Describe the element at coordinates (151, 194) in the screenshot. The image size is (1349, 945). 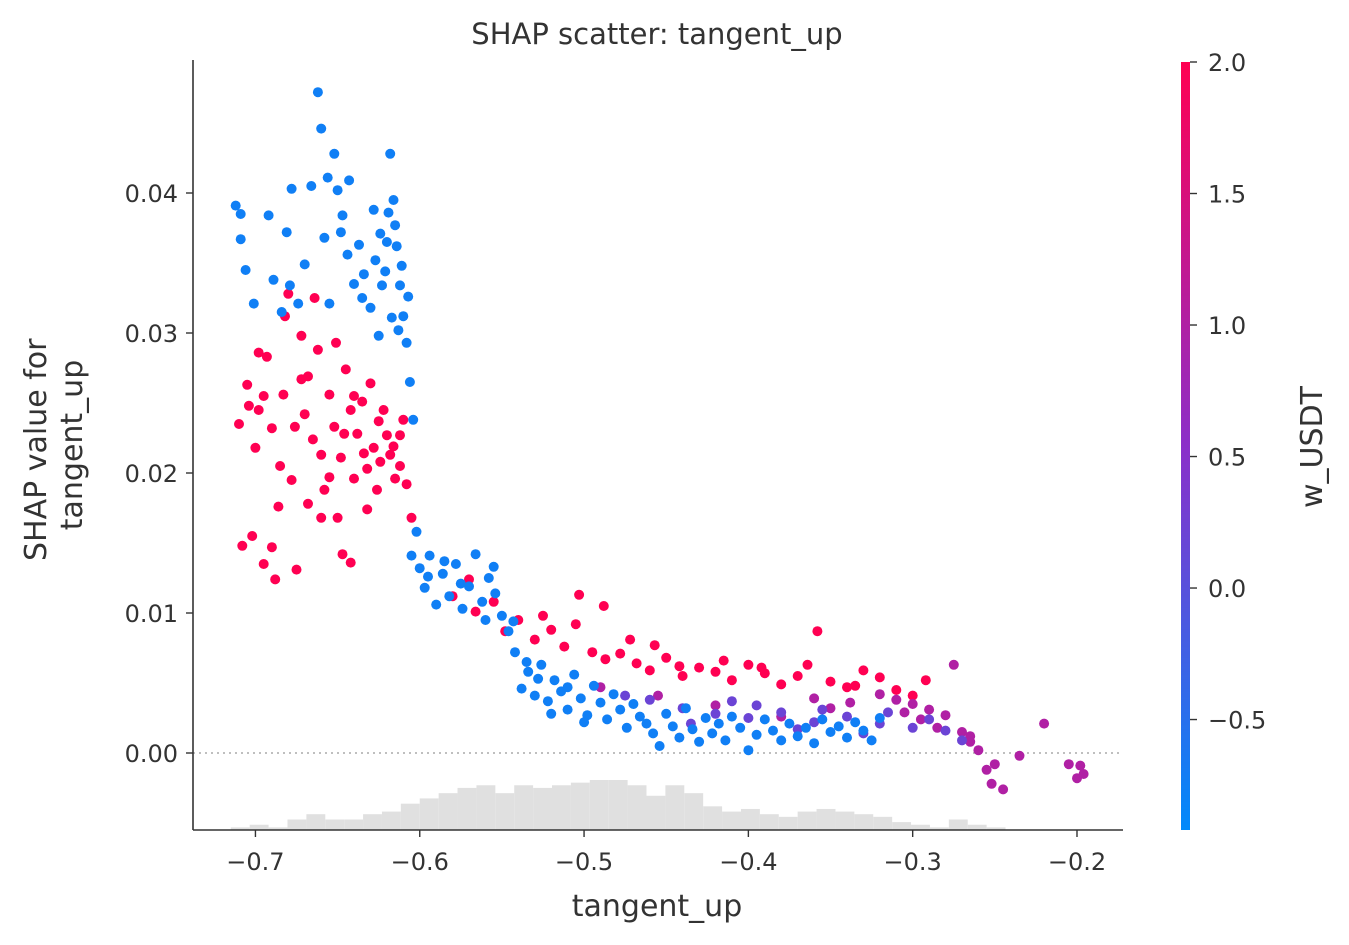
I see `y-tick-label: 0.04` at that location.